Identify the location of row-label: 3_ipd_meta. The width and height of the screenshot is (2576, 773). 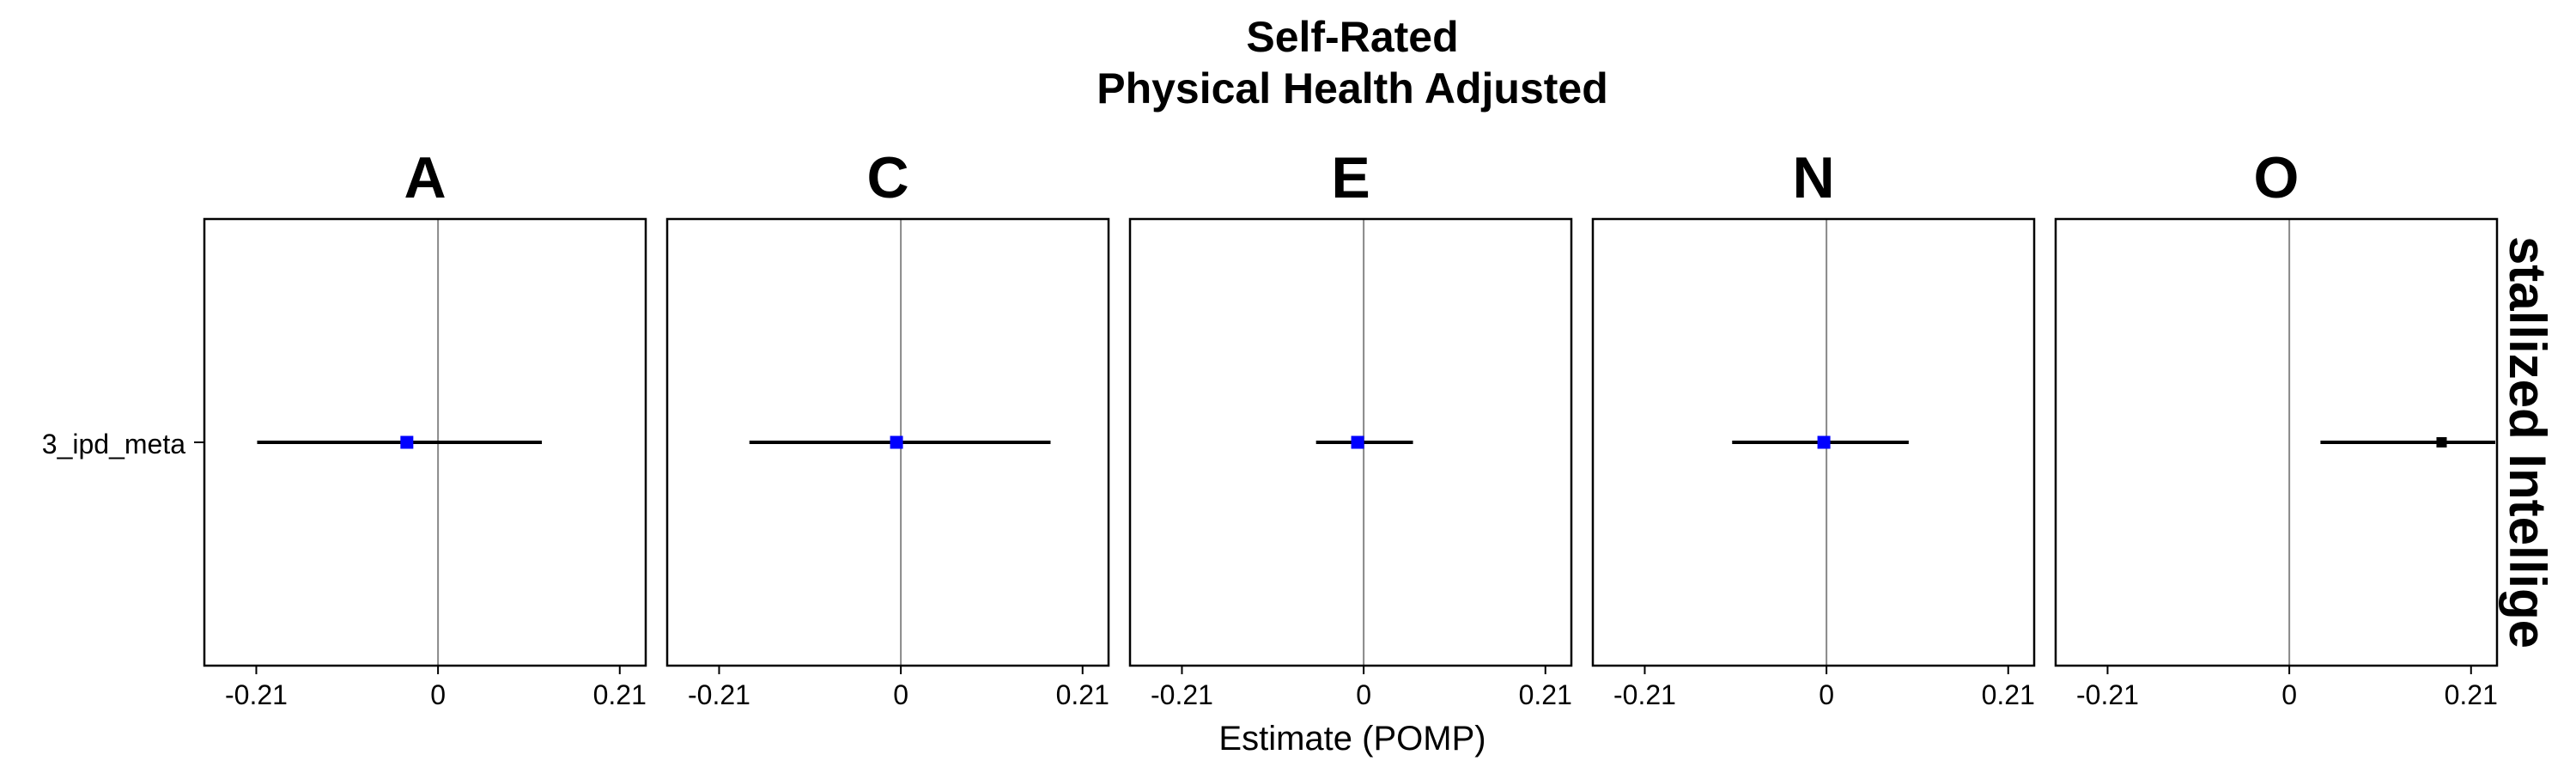
(113, 444).